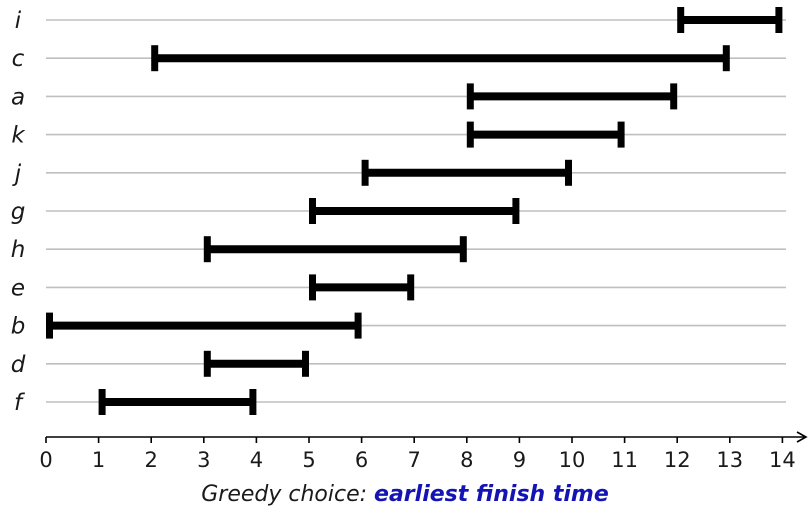  Describe the element at coordinates (414, 211) in the screenshot. I see `interval-g` at that location.